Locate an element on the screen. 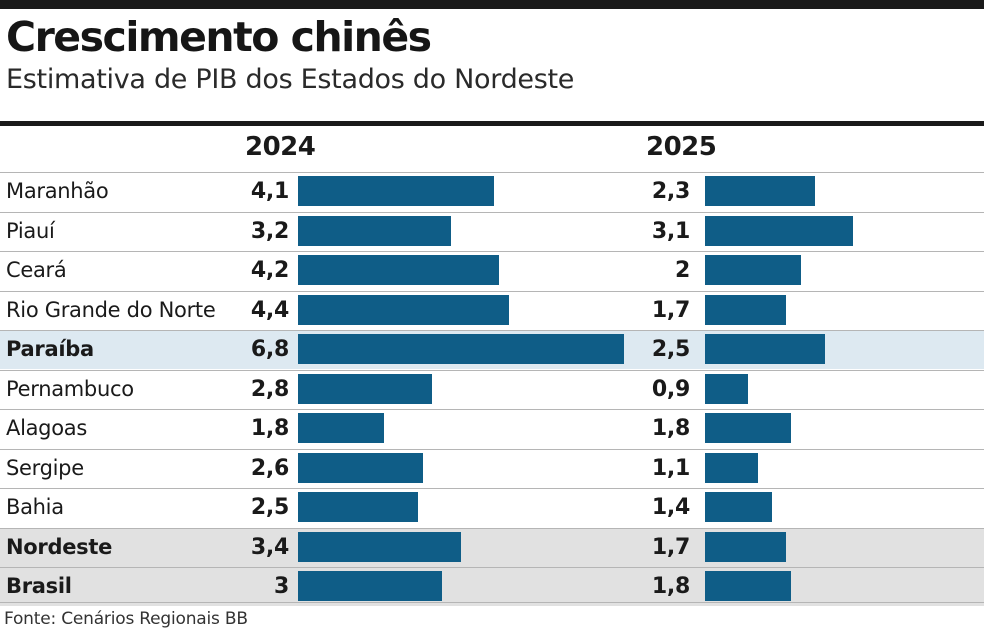 The height and width of the screenshot is (632, 984). table-row: Maranhão 4,1 2,3 is located at coordinates (492, 191).